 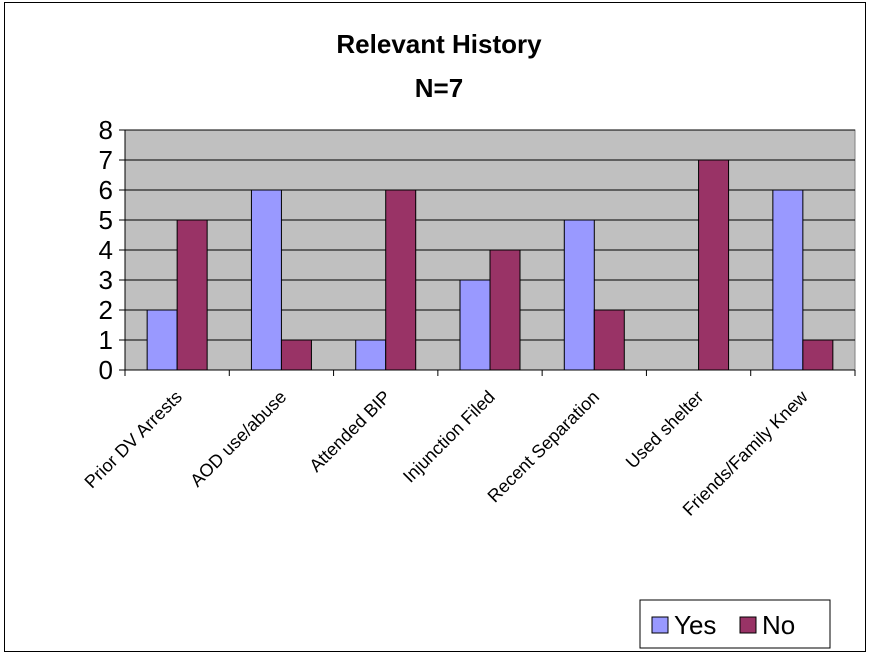 What do you see at coordinates (544, 447) in the screenshot?
I see `x-tick-label: Recent Separation` at bounding box center [544, 447].